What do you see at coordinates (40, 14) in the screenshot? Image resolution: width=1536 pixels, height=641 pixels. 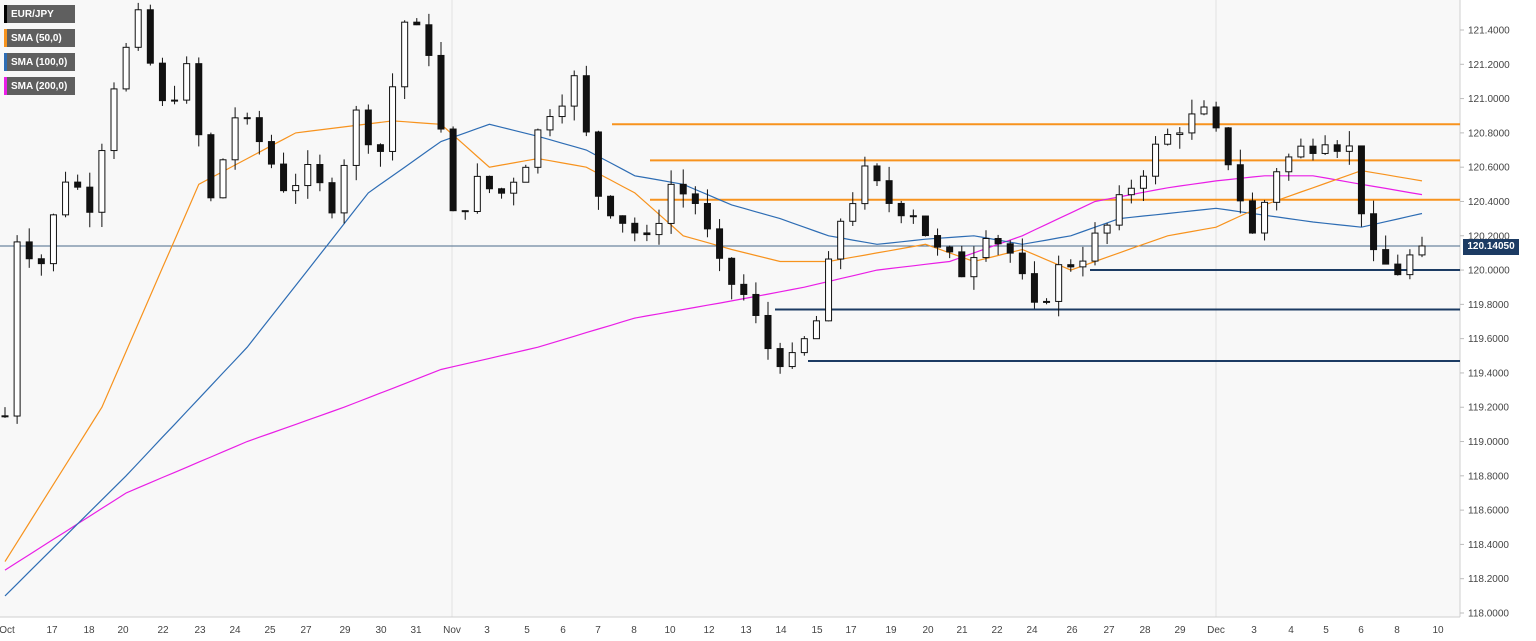 I see `legend-item-eurjpy: EUR/JPY` at bounding box center [40, 14].